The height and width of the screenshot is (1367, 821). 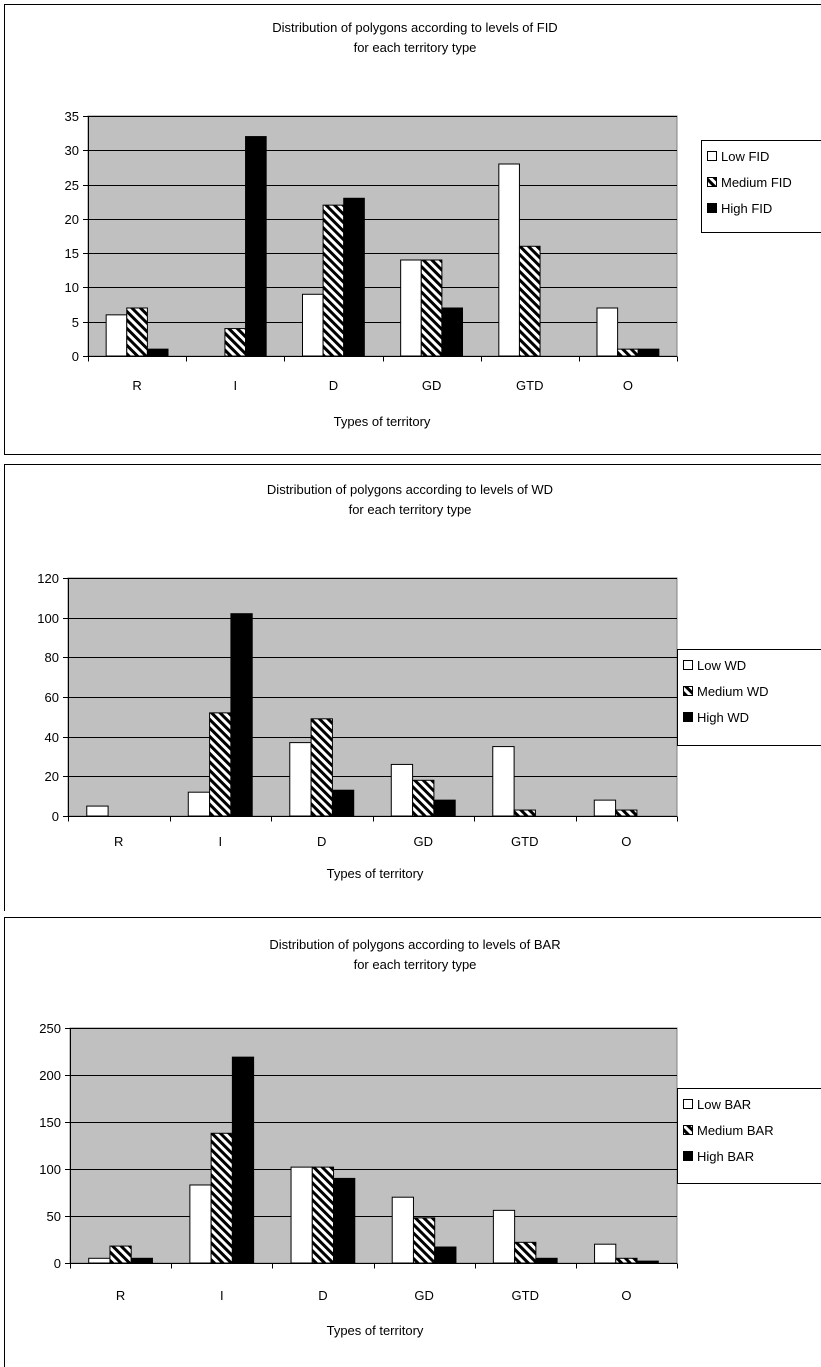 I want to click on legend: Low FID Medium FID High FID, so click(x=761, y=186).